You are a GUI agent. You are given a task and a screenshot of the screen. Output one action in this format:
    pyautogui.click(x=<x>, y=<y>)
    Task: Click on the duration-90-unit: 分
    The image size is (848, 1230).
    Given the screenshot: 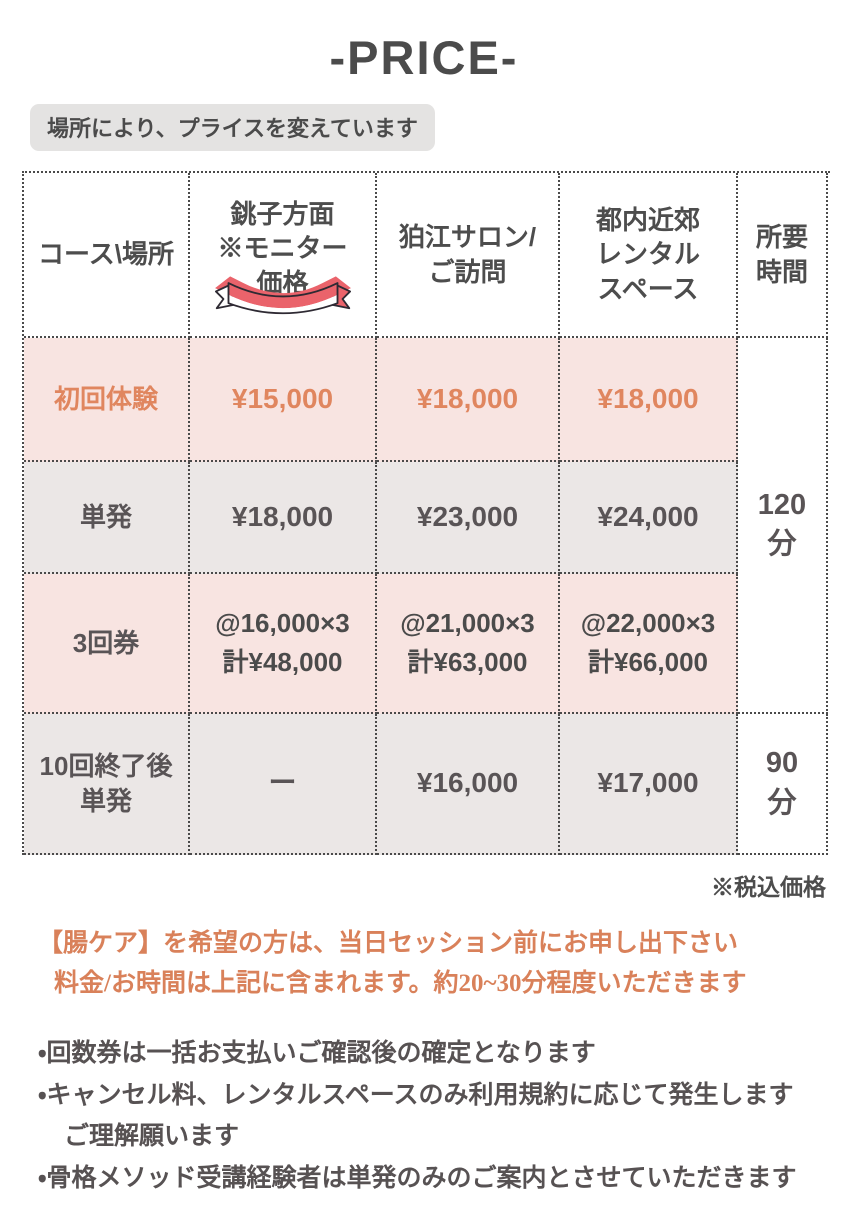 What is the action you would take?
    pyautogui.click(x=782, y=802)
    